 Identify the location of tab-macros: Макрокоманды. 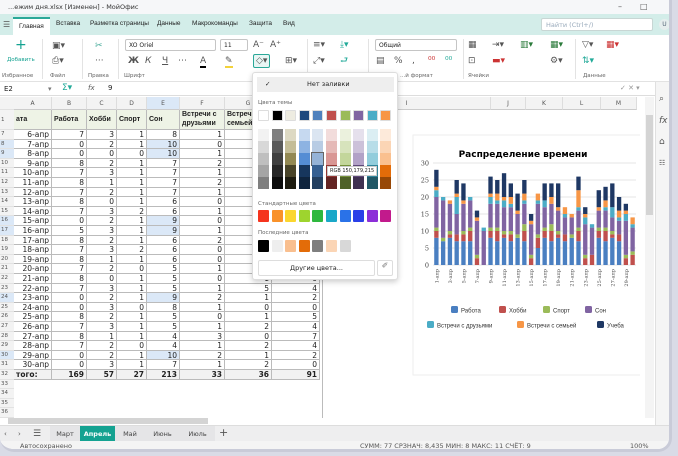
(215, 23).